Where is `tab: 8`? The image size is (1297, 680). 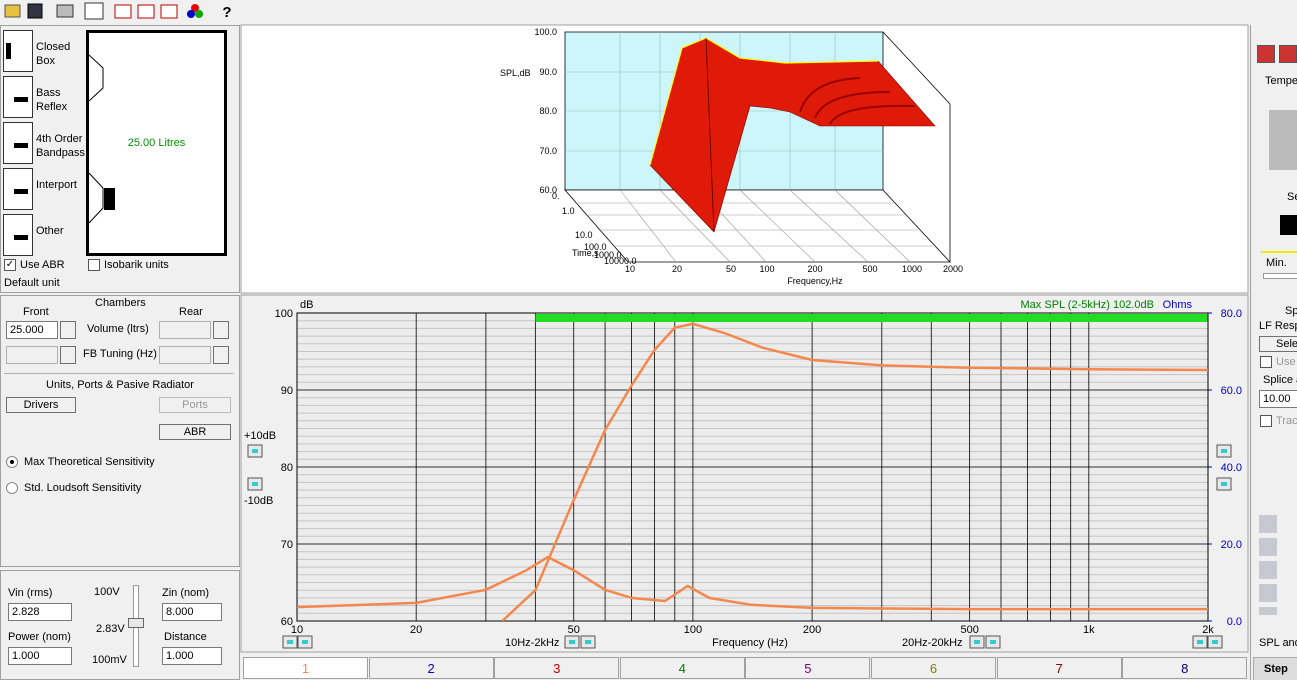 tab: 8 is located at coordinates (1185, 668).